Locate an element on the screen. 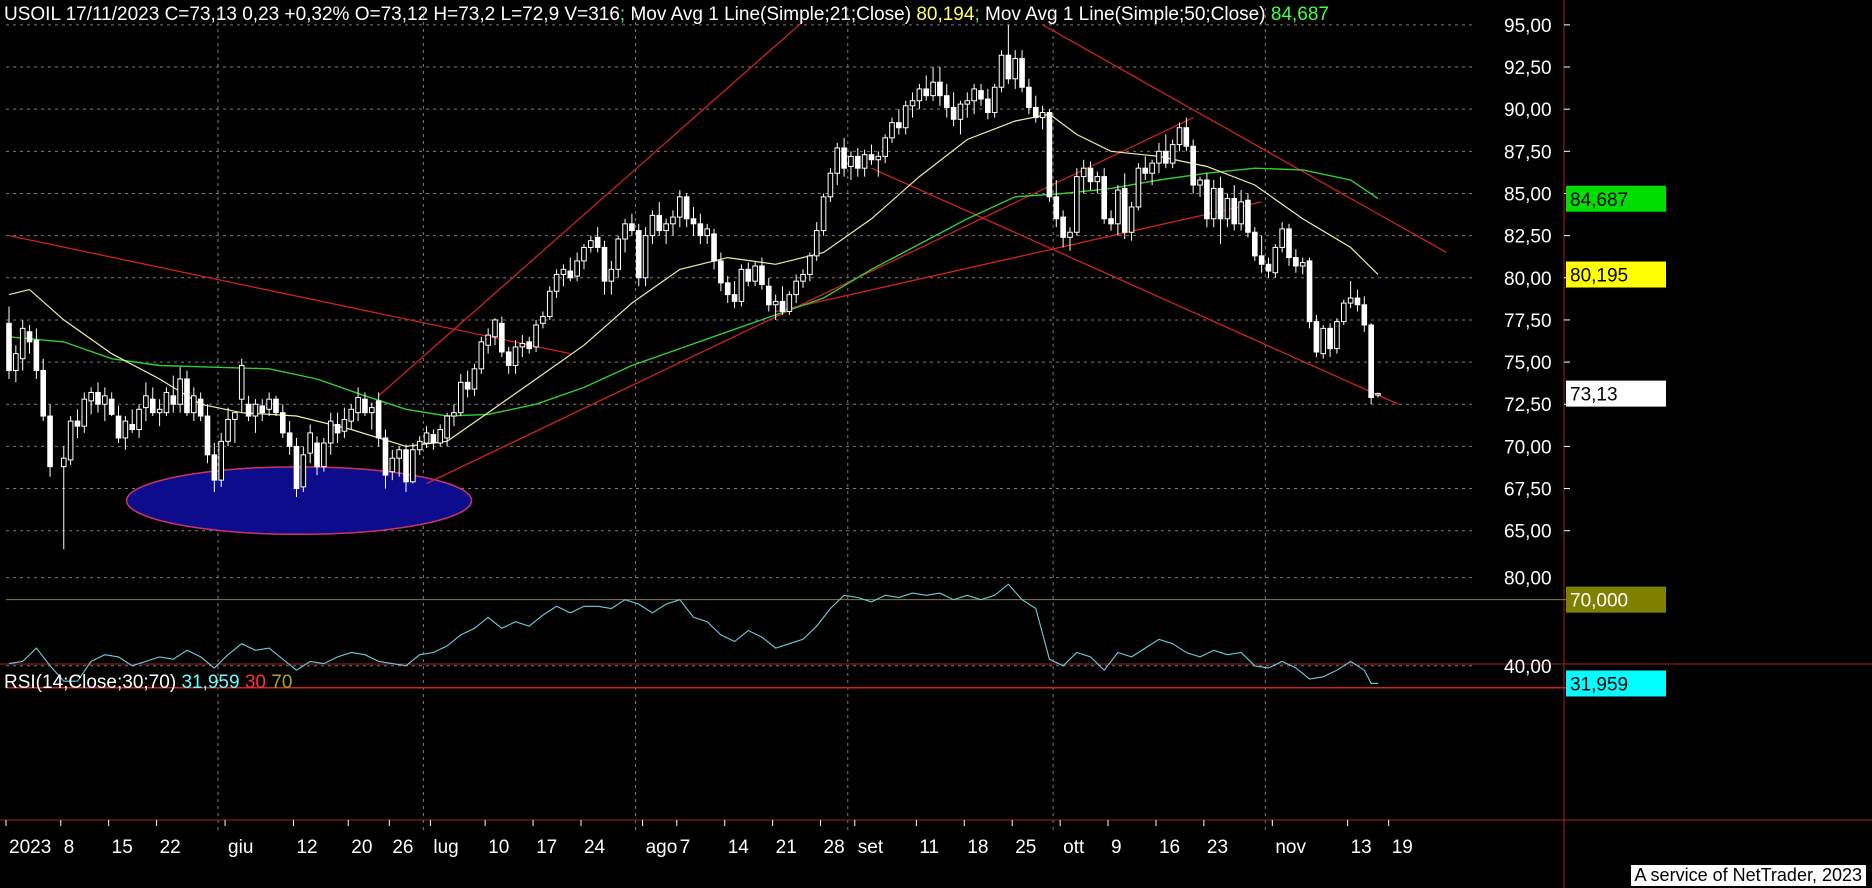 Image resolution: width=1872 pixels, height=888 pixels. price-tick-label: 95,00 is located at coordinates (1528, 26).